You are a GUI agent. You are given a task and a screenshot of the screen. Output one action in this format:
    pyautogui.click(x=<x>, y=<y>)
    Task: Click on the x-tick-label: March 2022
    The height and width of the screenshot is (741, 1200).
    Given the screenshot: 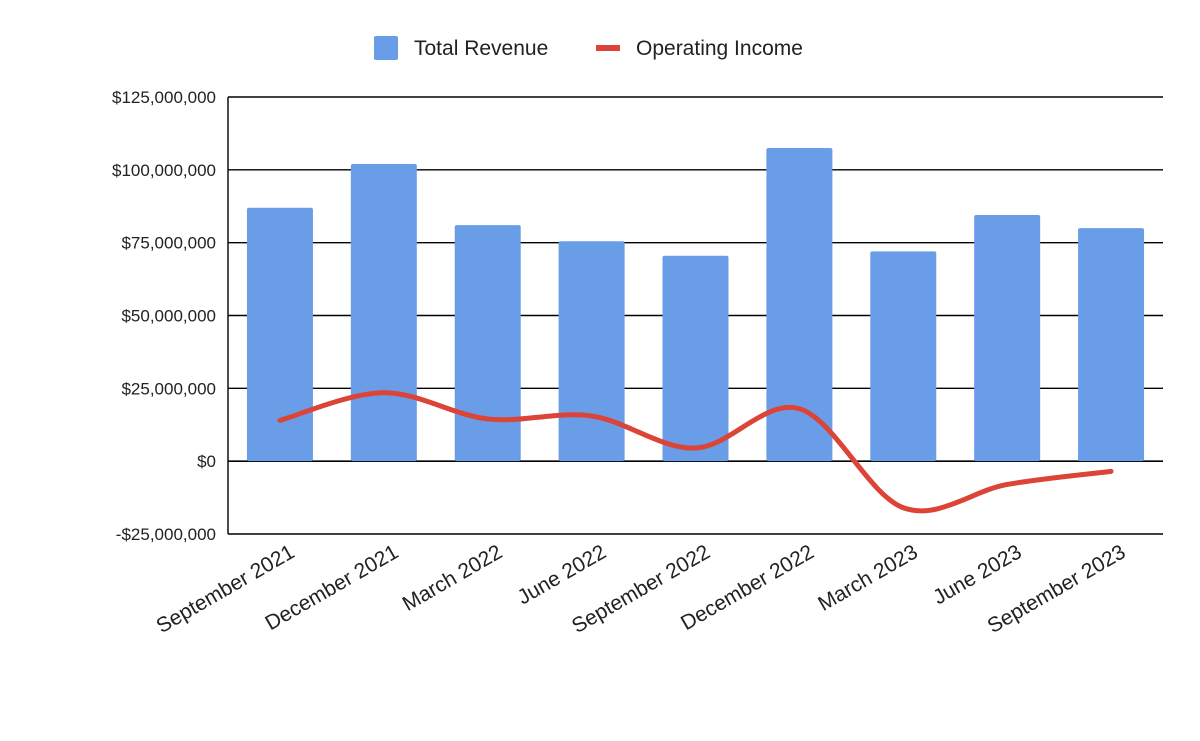 What is the action you would take?
    pyautogui.click(x=453, y=577)
    